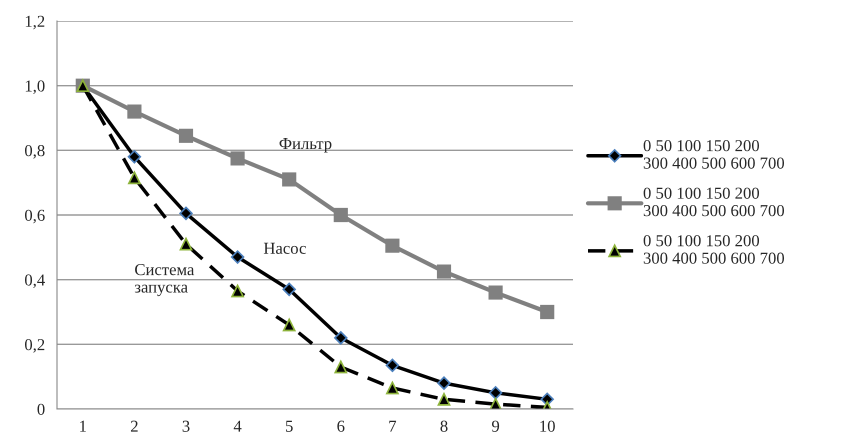  I want to click on annotation: Фильтр, so click(306, 145).